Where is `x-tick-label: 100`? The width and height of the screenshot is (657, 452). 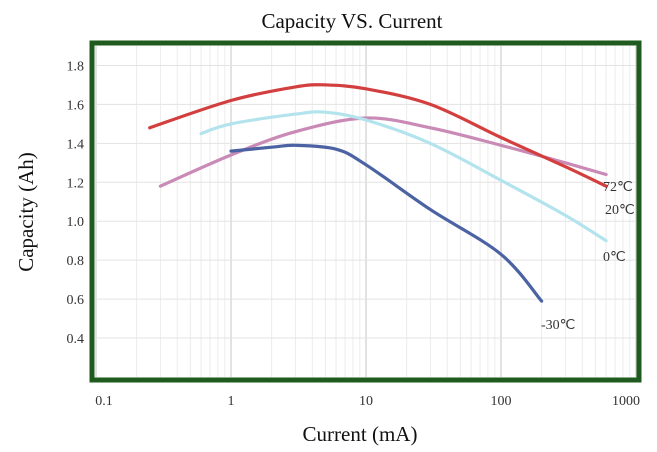 x-tick-label: 100 is located at coordinates (501, 401).